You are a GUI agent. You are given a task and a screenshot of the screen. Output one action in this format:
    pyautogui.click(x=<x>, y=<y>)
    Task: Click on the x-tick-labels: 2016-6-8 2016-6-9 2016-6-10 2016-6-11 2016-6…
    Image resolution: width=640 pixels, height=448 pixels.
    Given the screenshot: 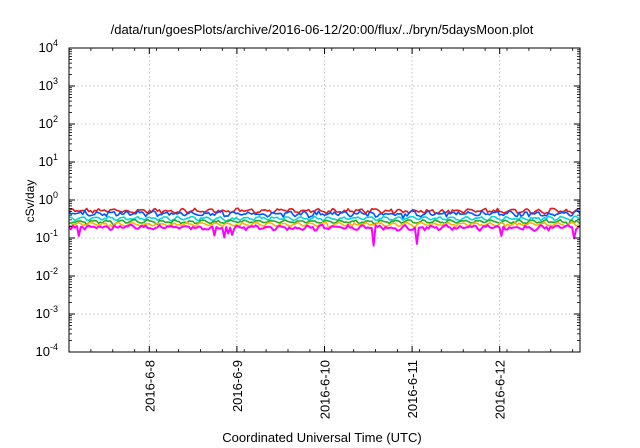 What is the action you would take?
    pyautogui.click(x=324, y=389)
    